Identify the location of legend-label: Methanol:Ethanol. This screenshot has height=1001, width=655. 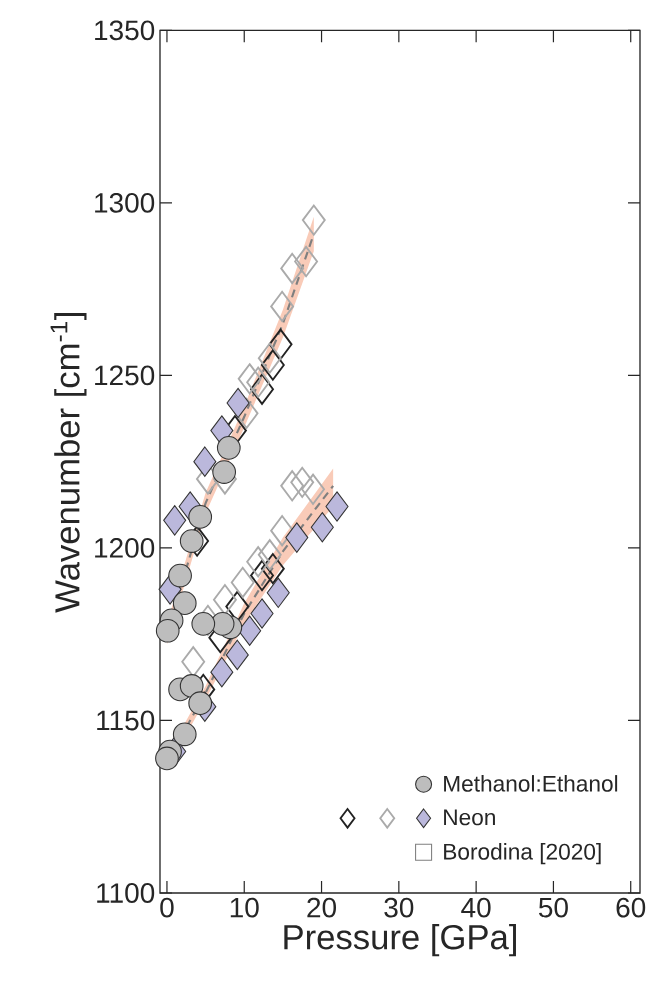
(531, 783).